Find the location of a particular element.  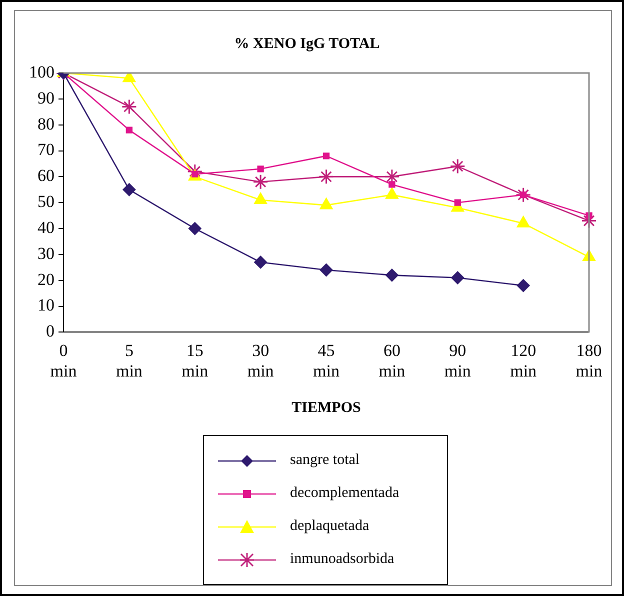

x-tick-label: 90 min is located at coordinates (458, 360).